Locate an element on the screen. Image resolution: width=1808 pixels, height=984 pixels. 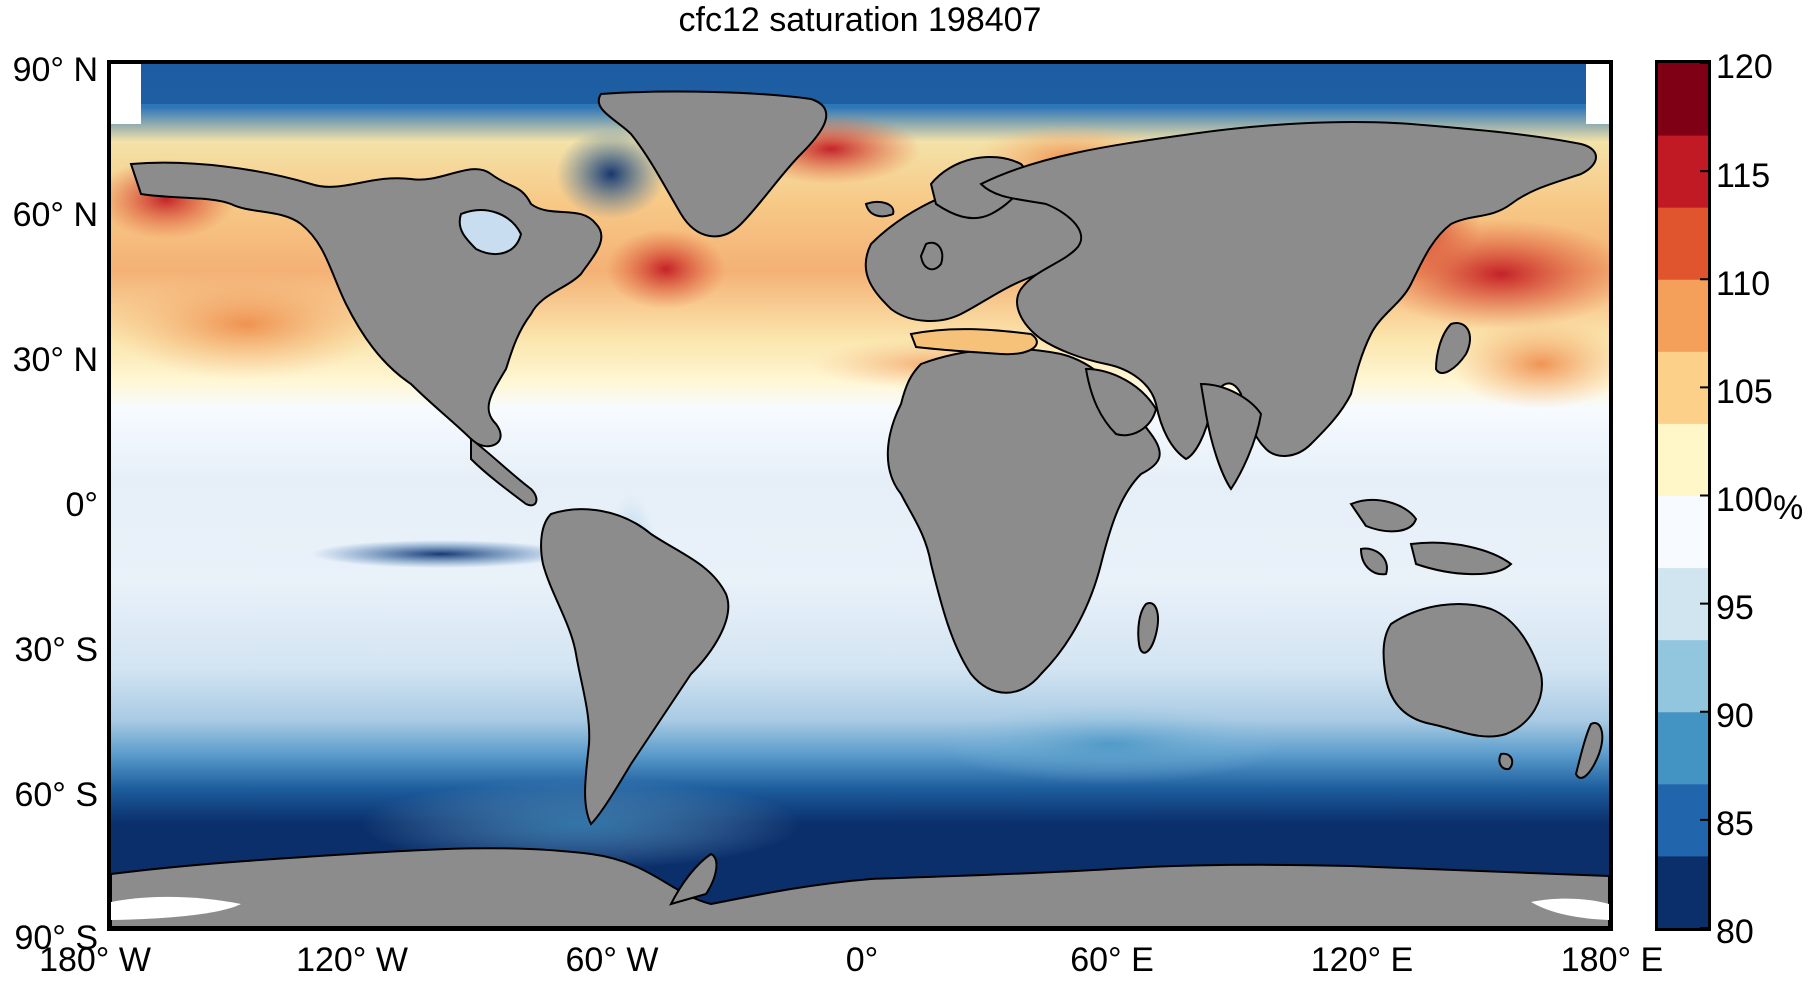
lat-label-30s: 30° S is located at coordinates (56, 650).